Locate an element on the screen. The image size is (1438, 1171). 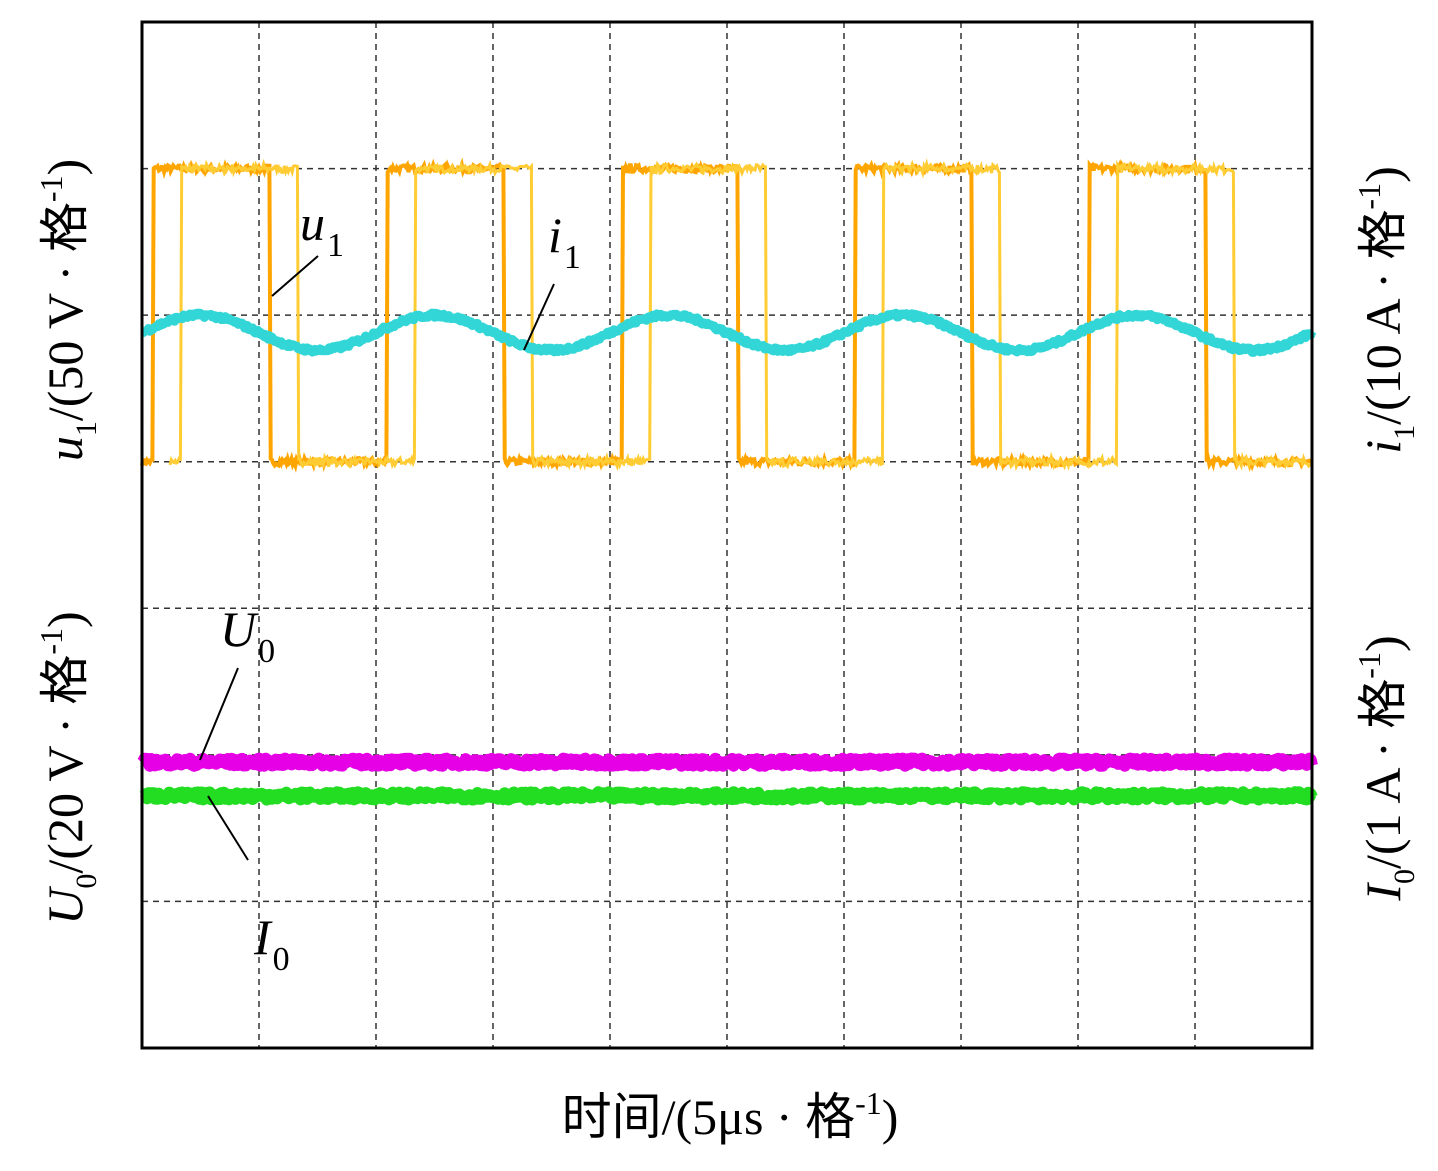
label-u1: u1 is located at coordinates (307, 246).